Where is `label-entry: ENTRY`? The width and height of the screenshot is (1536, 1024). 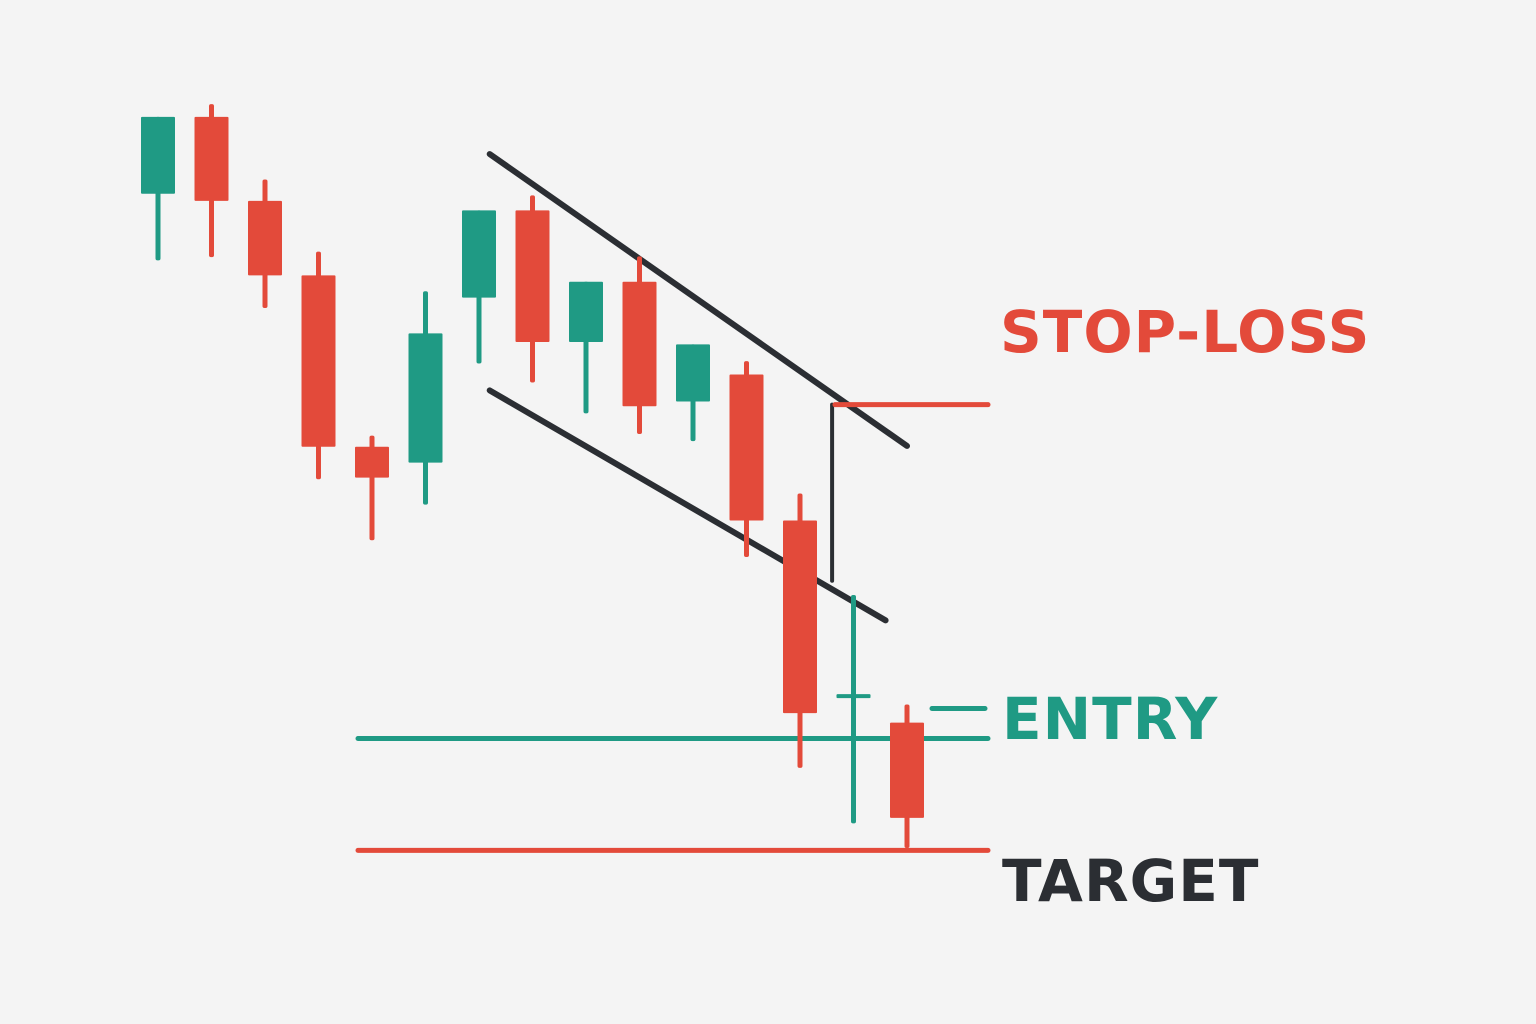 label-entry: ENTRY is located at coordinates (1110, 719).